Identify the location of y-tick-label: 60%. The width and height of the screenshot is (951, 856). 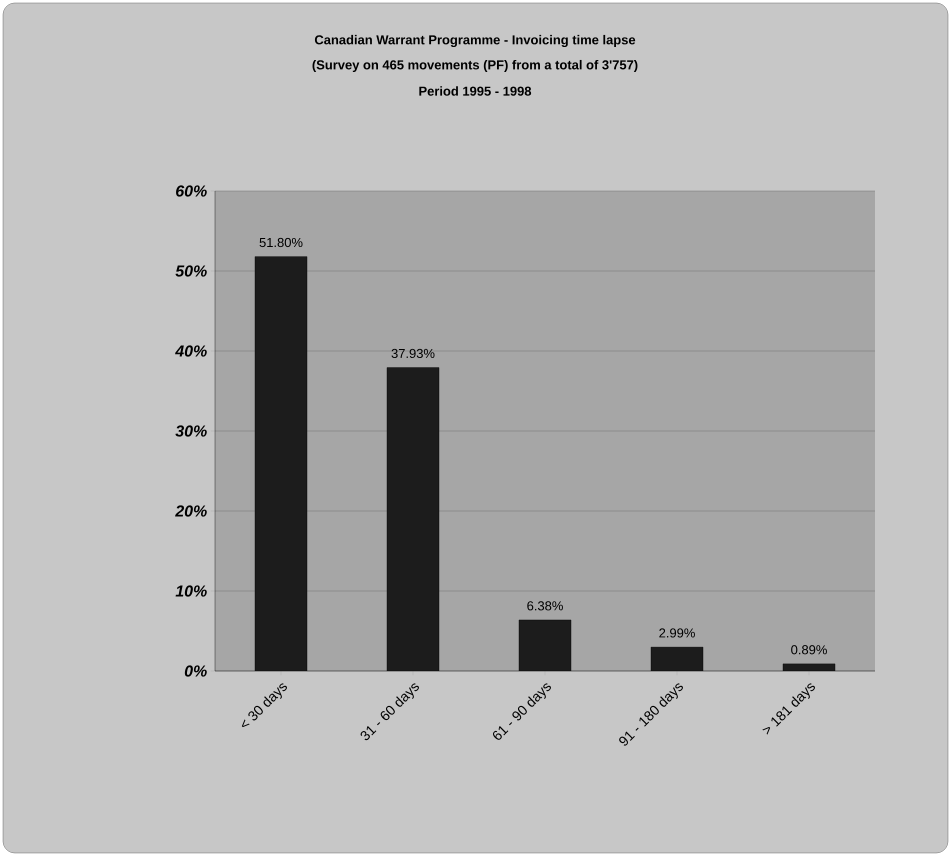
(191, 191).